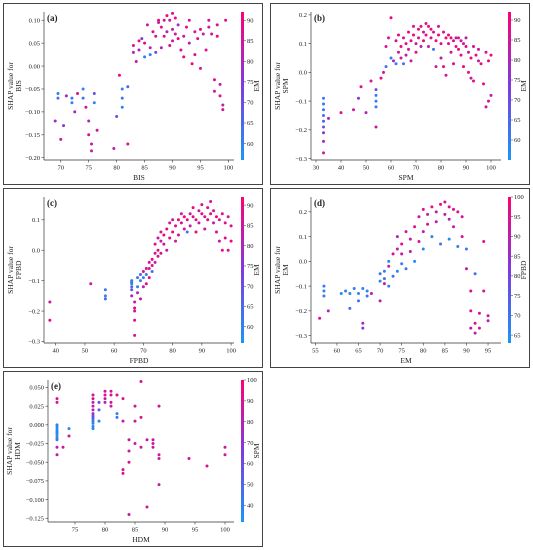  Describe the element at coordinates (301, 101) in the screenshot. I see `y-tick-label: −0.1` at that location.